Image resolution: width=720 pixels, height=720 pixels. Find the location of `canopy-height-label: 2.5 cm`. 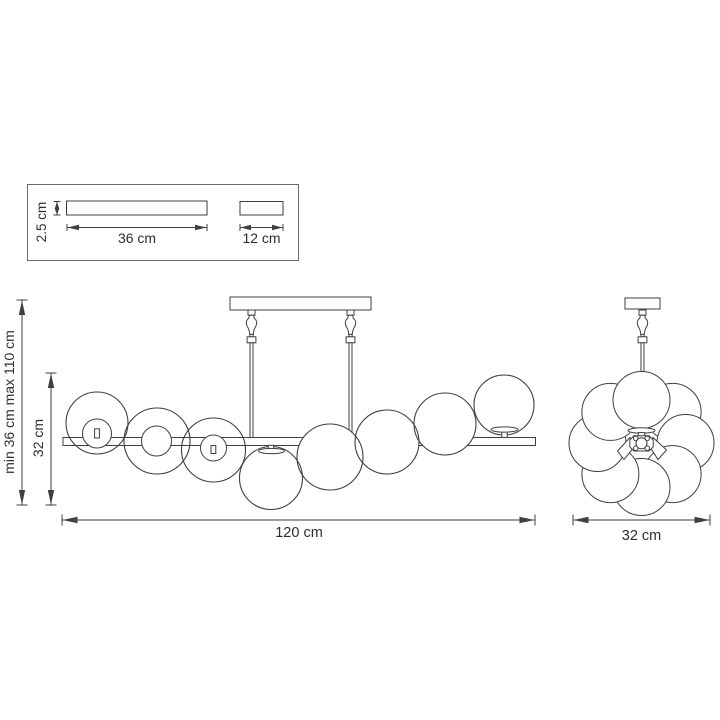

canopy-height-label: 2.5 cm is located at coordinates (41, 222).